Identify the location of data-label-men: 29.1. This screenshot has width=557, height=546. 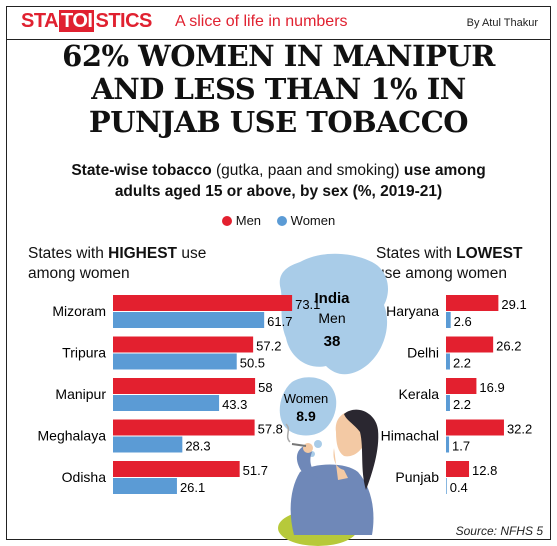
(513, 304).